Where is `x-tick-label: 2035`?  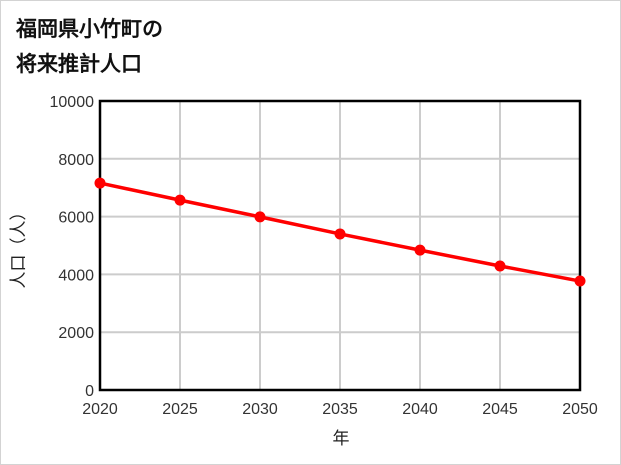
x-tick-label: 2035 is located at coordinates (340, 409).